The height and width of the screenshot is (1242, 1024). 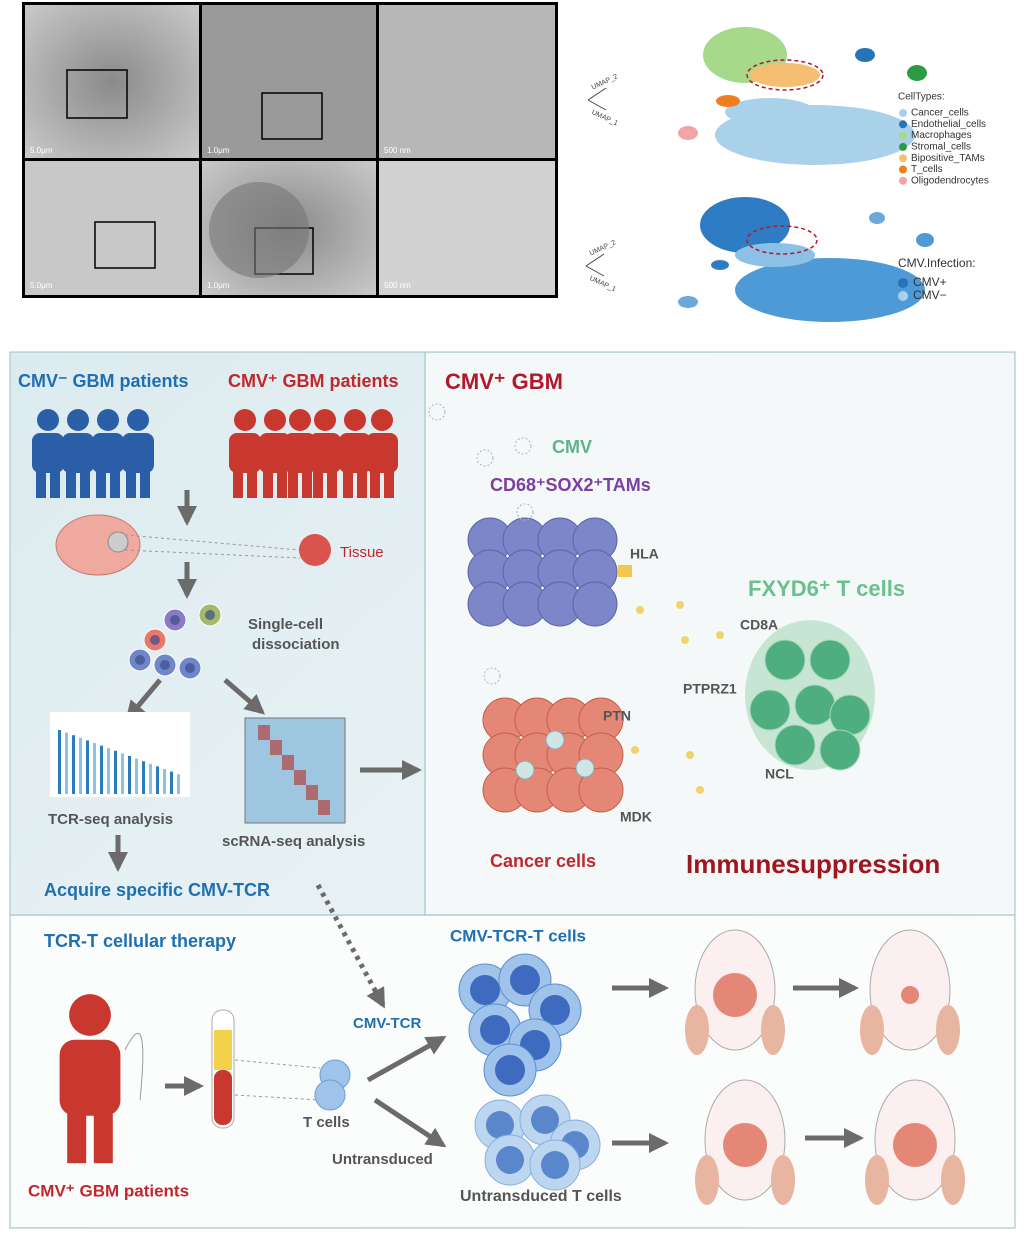 What do you see at coordinates (382, 1159) in the screenshot?
I see `label: Untransduced` at bounding box center [382, 1159].